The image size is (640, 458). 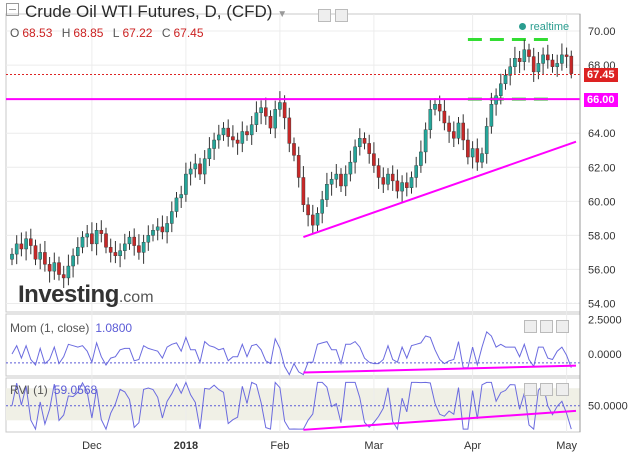 I want to click on mom-move-up-icon, so click(x=530, y=326).